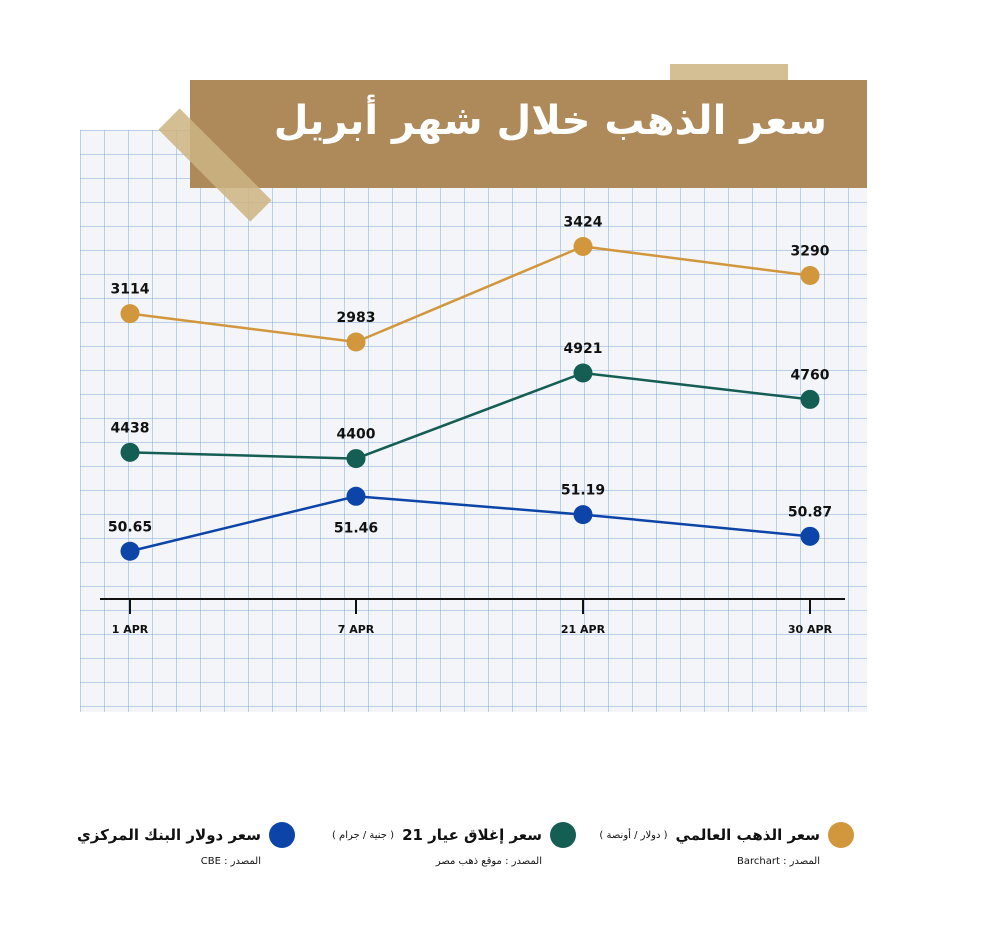 The height and width of the screenshot is (938, 1000). Describe the element at coordinates (282, 835) in the screenshot. I see `legend-dot-cbe-dollar` at that location.